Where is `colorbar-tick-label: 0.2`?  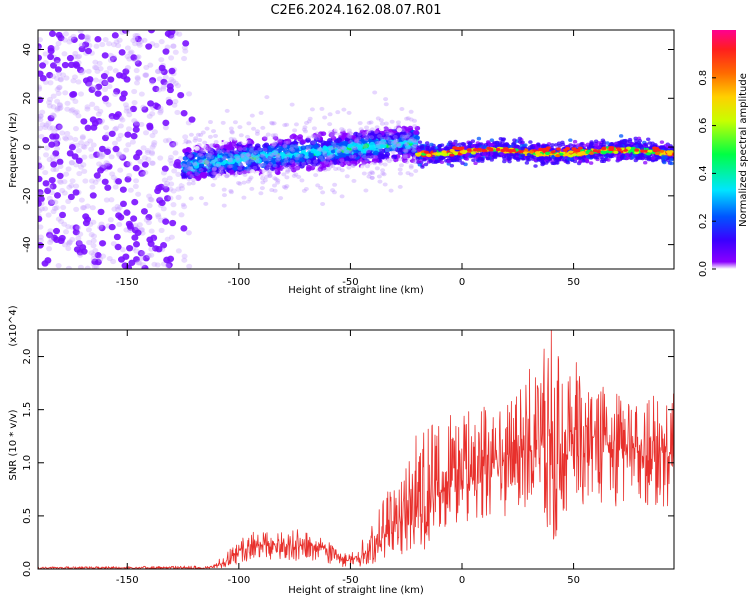 colorbar-tick-label: 0.2 is located at coordinates (703, 221).